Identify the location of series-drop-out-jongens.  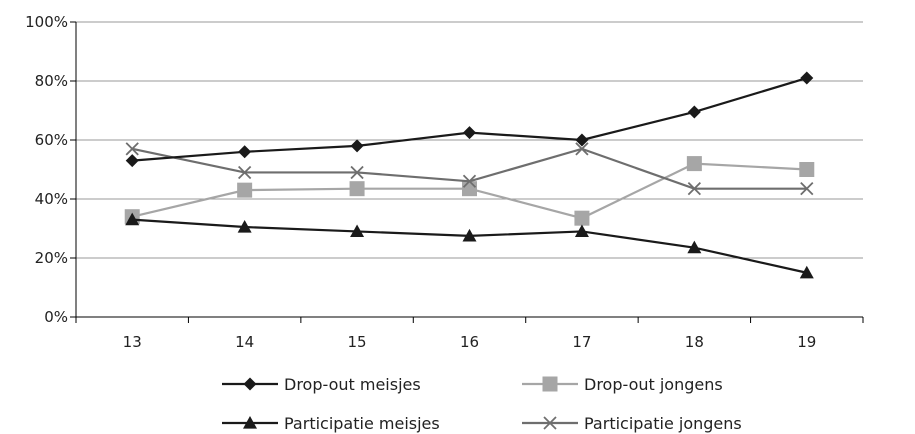
(469, 191).